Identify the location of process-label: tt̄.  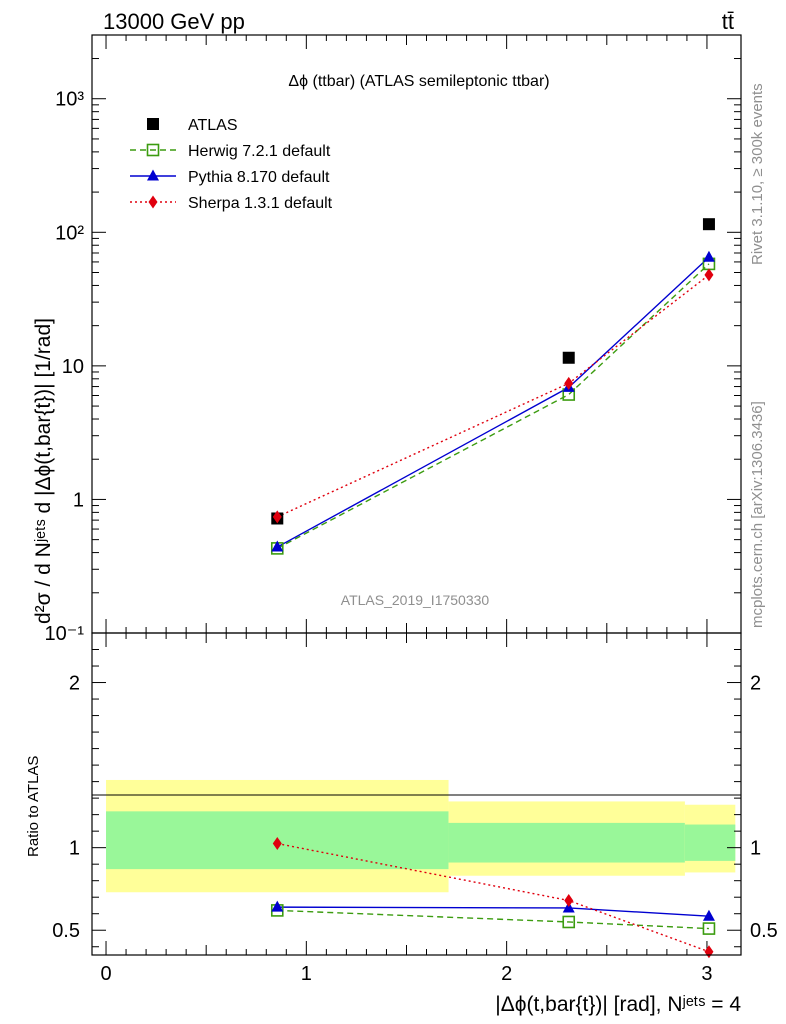
(728, 21).